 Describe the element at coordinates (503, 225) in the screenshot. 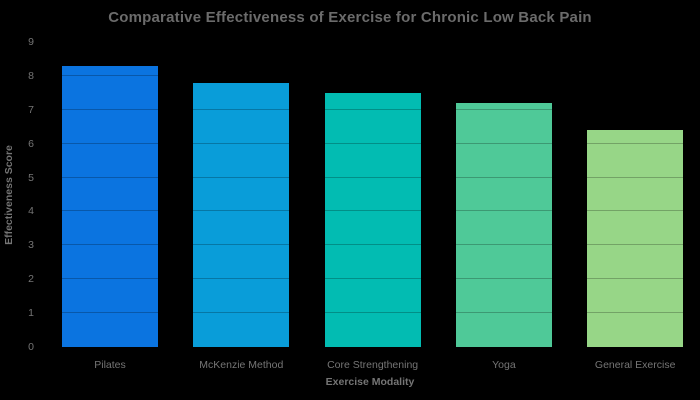

I see `bar-yoga` at that location.